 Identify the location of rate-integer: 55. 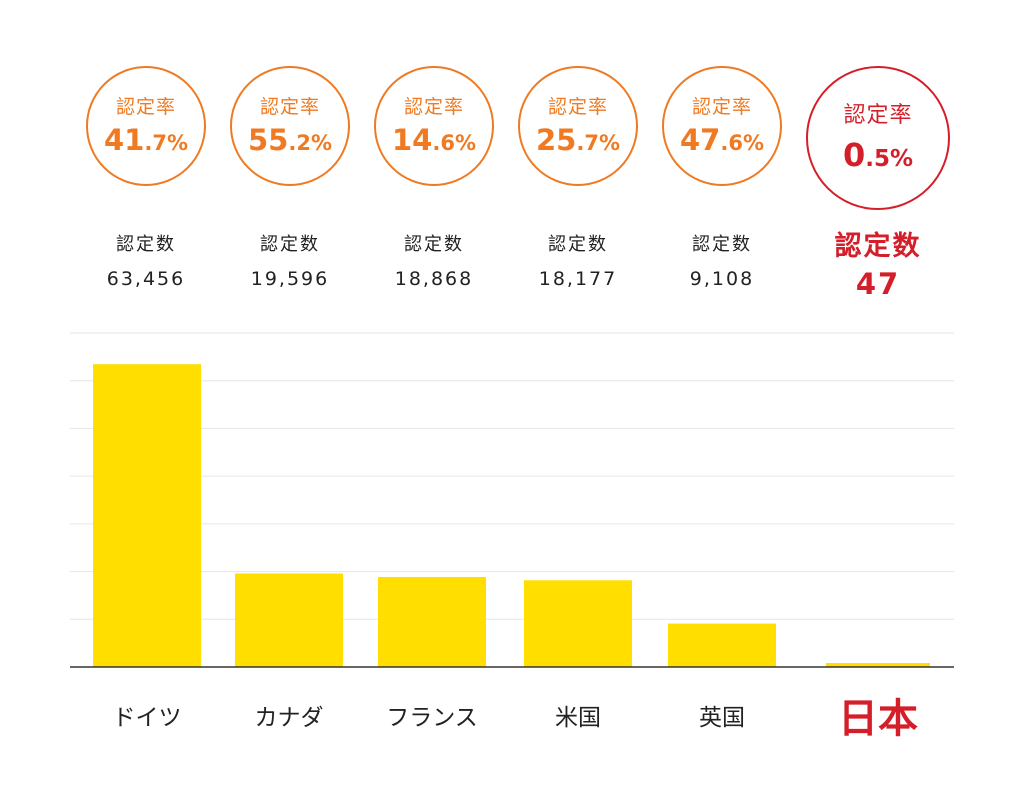
(268, 139).